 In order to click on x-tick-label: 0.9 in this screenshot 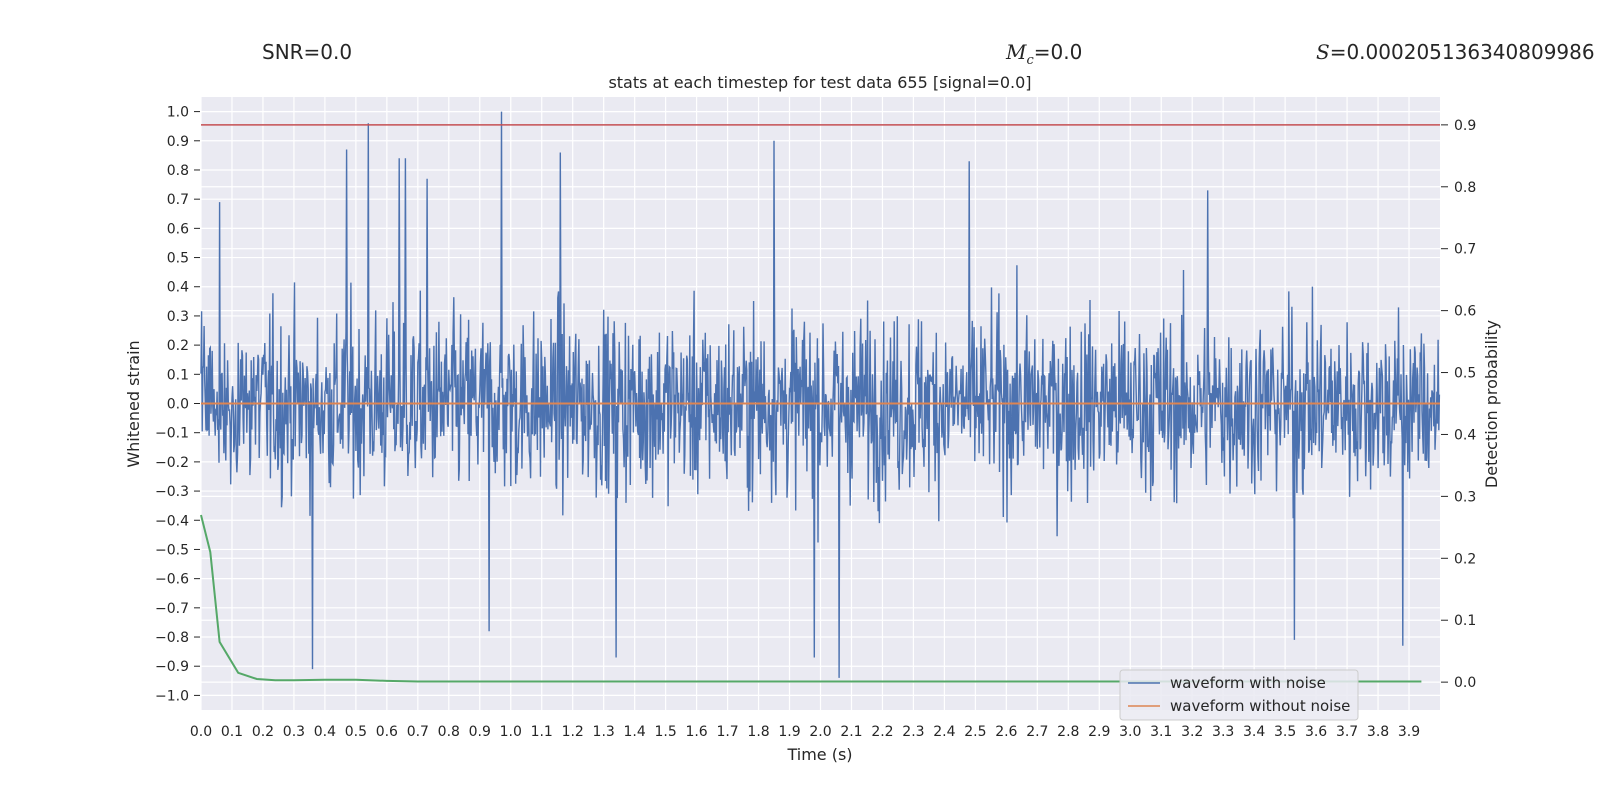, I will do `click(480, 732)`.